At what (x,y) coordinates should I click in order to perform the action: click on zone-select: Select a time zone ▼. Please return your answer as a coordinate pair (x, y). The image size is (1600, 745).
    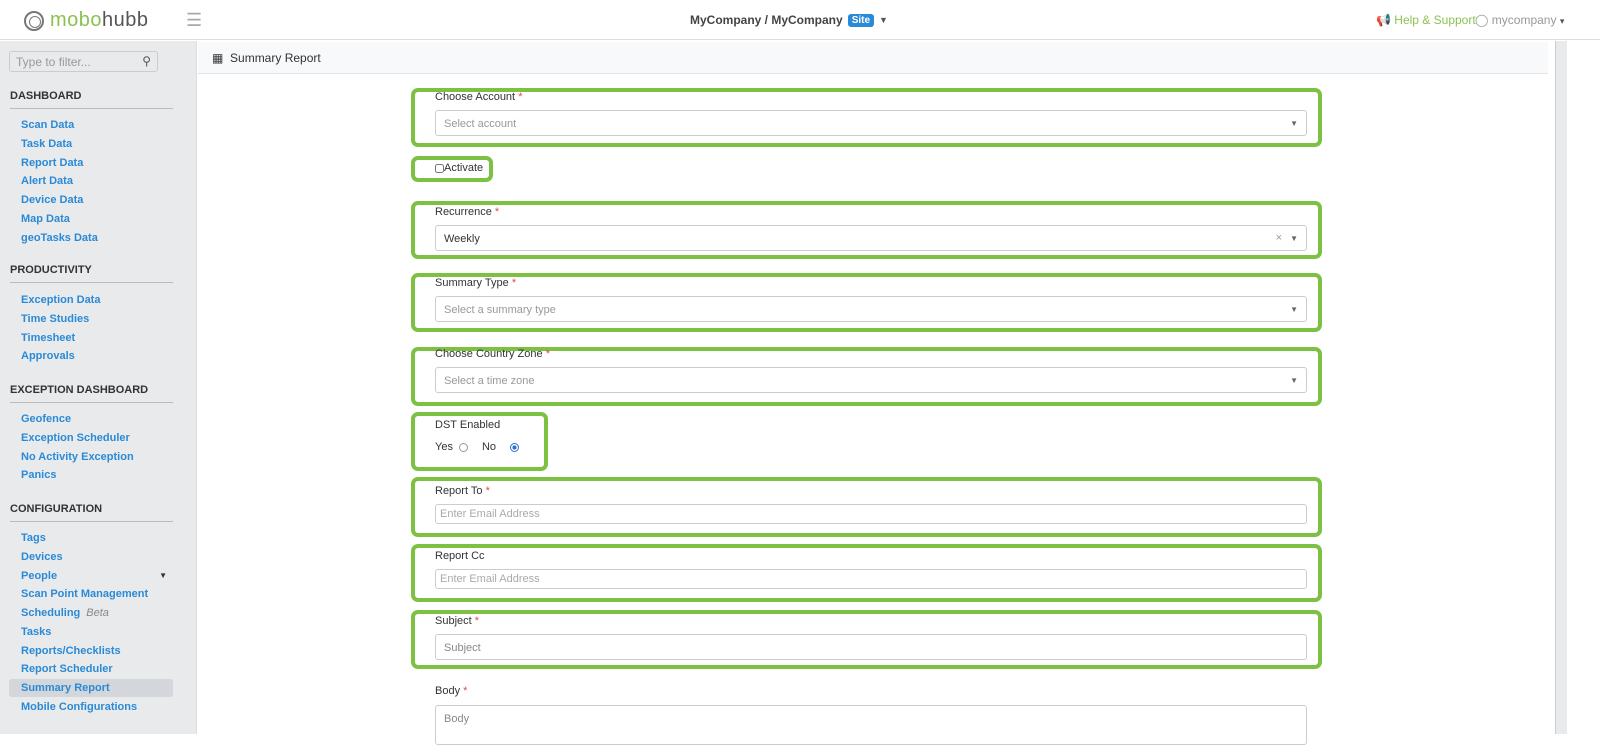
    Looking at the image, I should click on (871, 380).